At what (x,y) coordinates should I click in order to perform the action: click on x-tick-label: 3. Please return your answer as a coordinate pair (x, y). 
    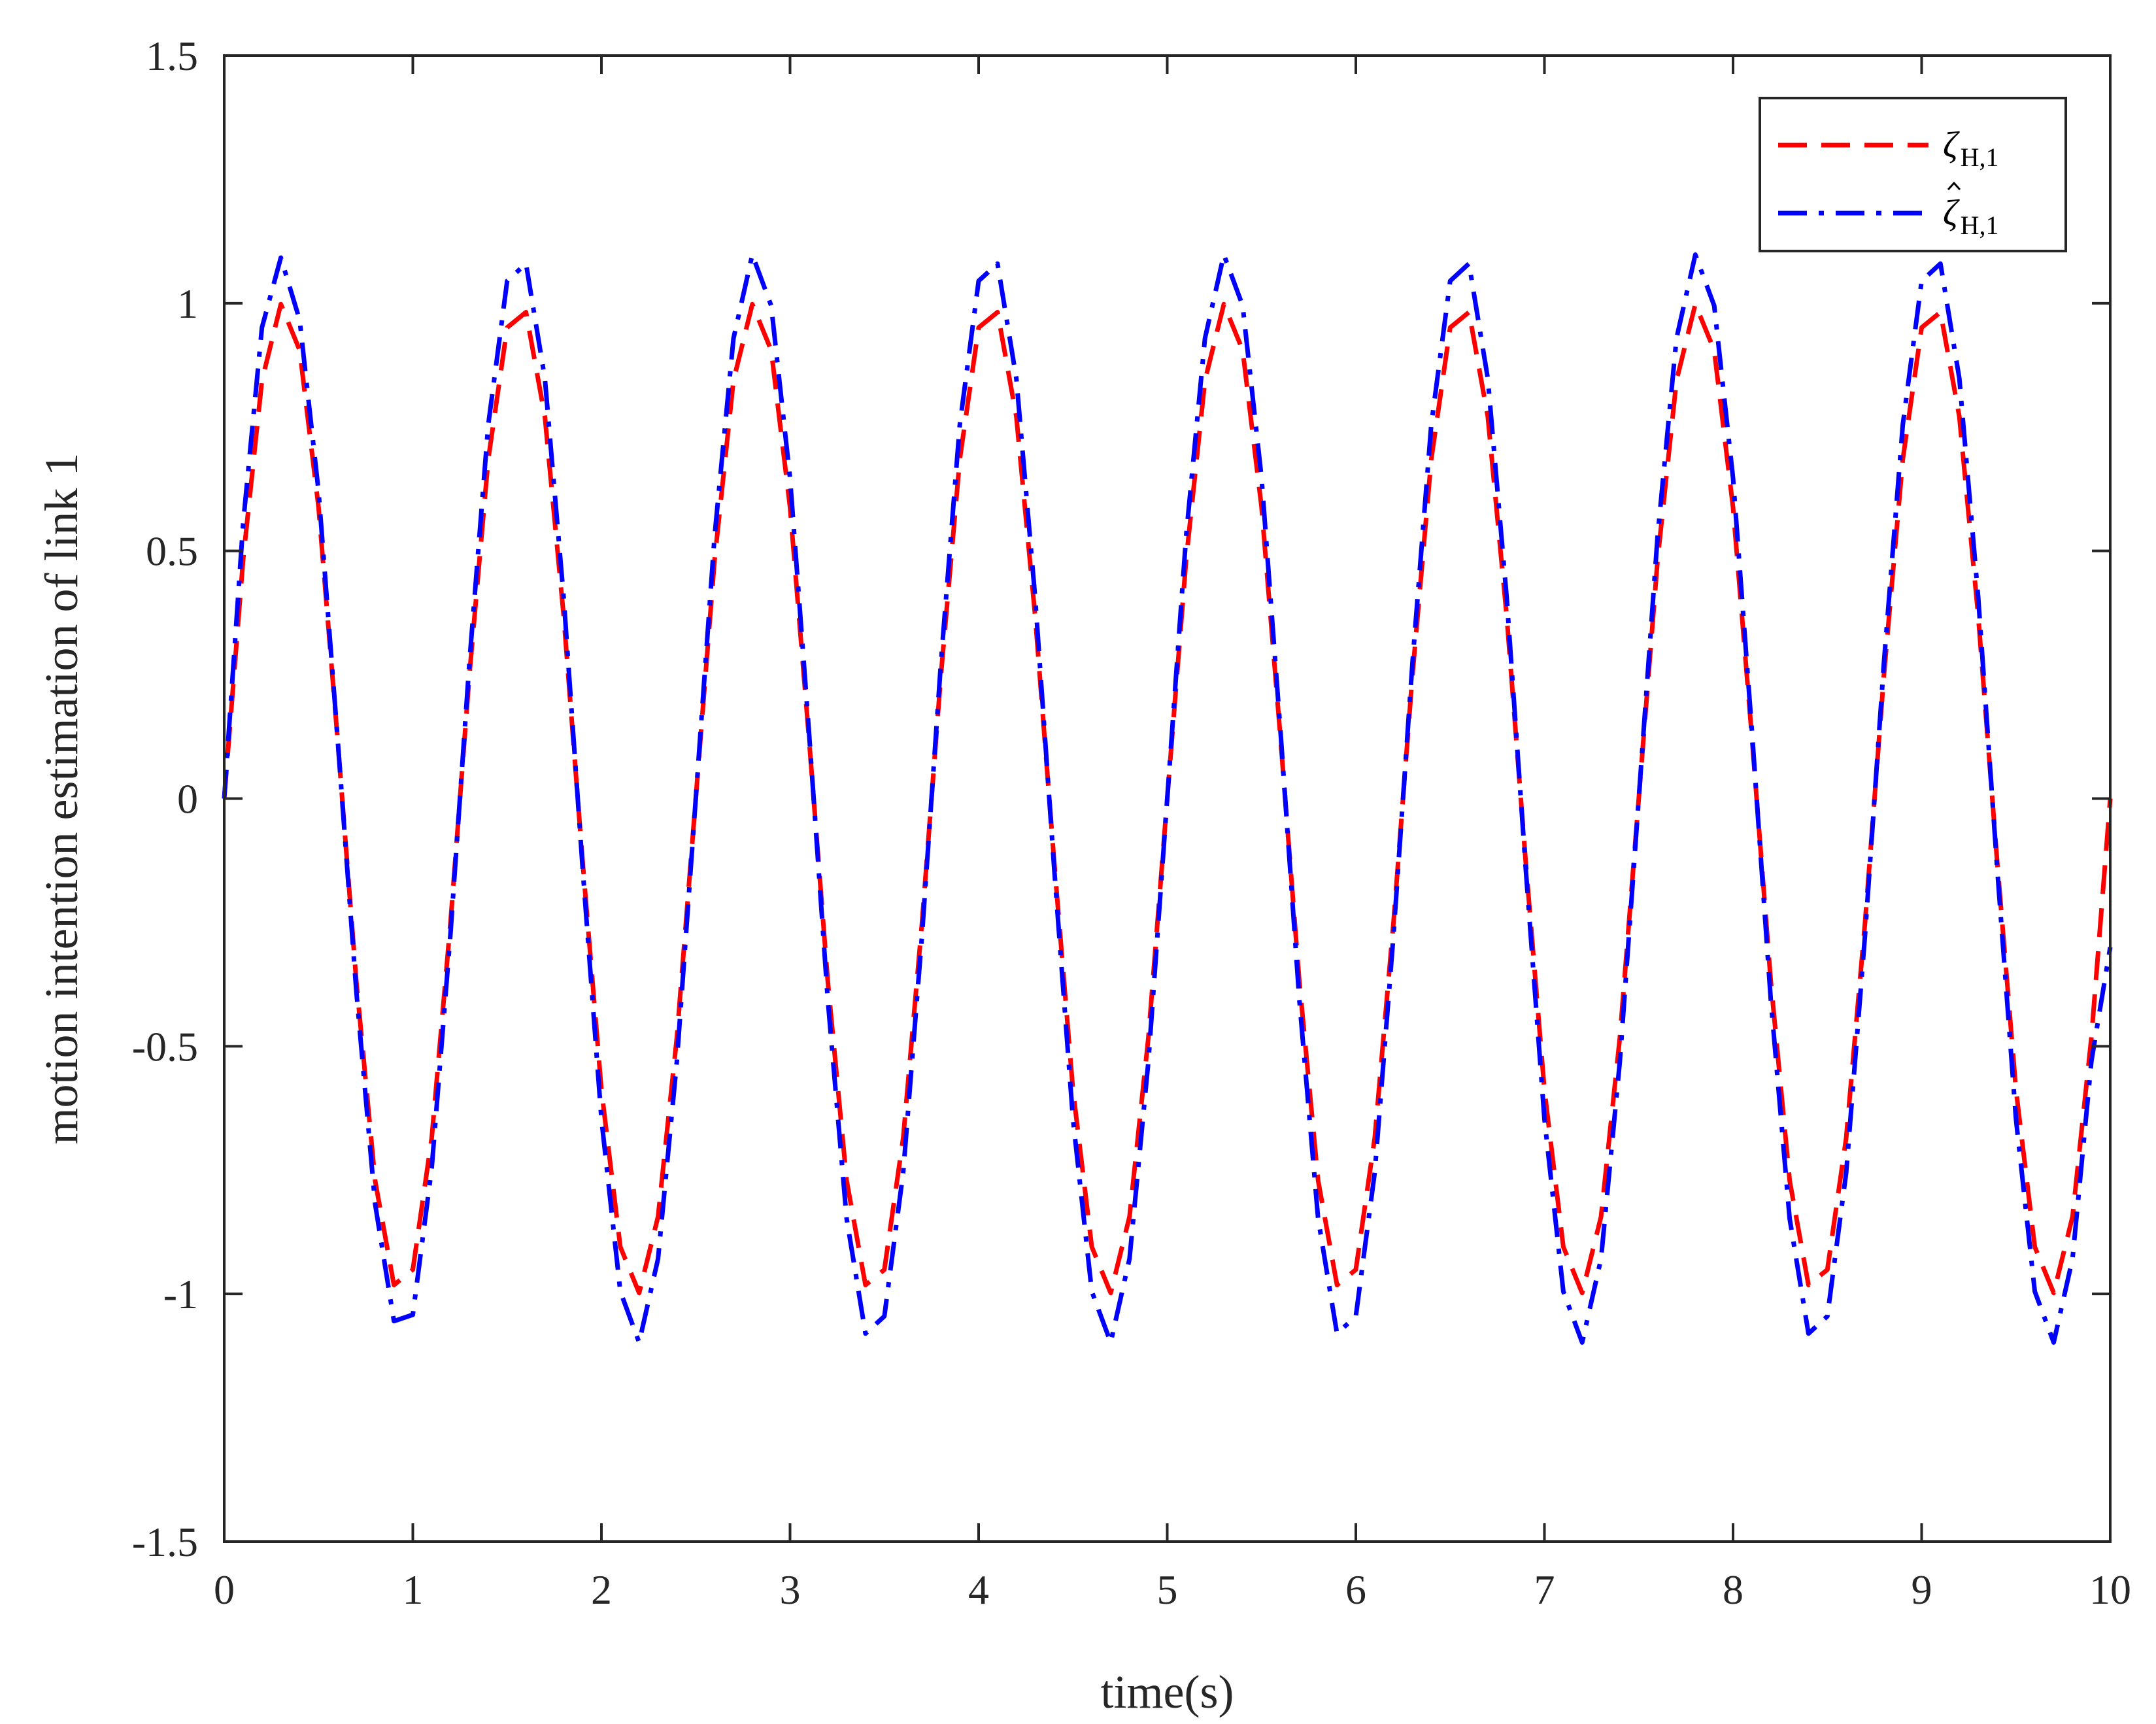
    Looking at the image, I should click on (791, 1589).